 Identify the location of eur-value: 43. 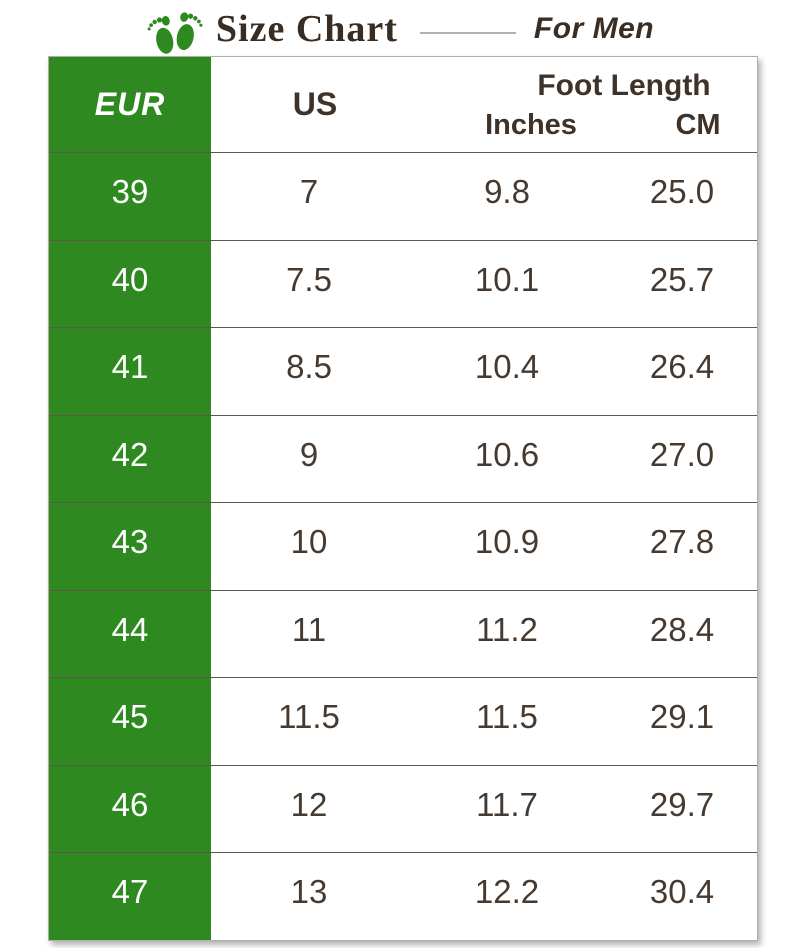
(130, 546).